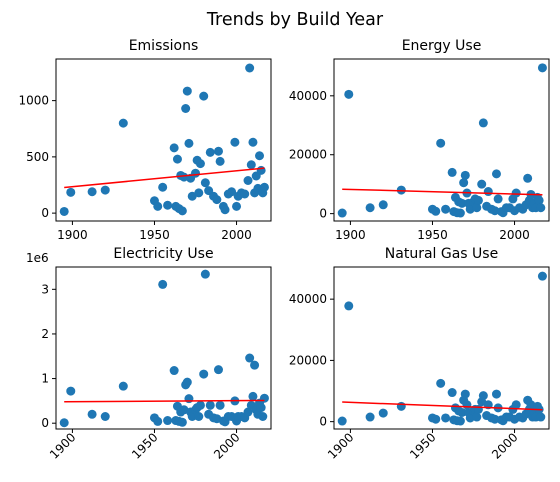 This screenshot has width=560, height=482. Describe the element at coordinates (45, 289) in the screenshot. I see `y-tick-label: 3` at that location.